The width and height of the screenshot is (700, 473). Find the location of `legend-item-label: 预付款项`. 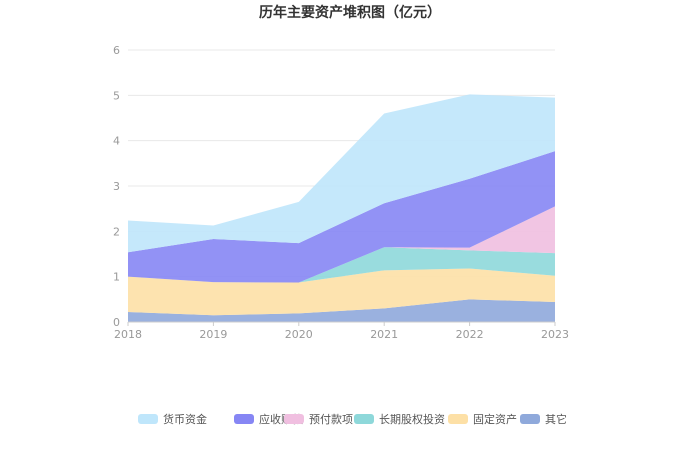

legend-item-label: 预付款项 is located at coordinates (331, 419).